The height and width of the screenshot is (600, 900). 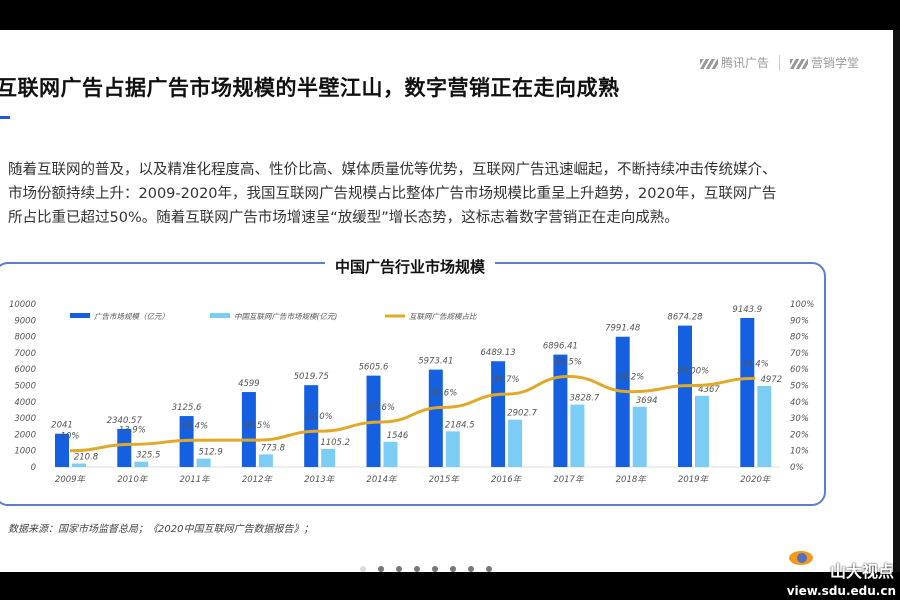 What do you see at coordinates (755, 364) in the screenshot?
I see `line-share-label: 54.4%` at bounding box center [755, 364].